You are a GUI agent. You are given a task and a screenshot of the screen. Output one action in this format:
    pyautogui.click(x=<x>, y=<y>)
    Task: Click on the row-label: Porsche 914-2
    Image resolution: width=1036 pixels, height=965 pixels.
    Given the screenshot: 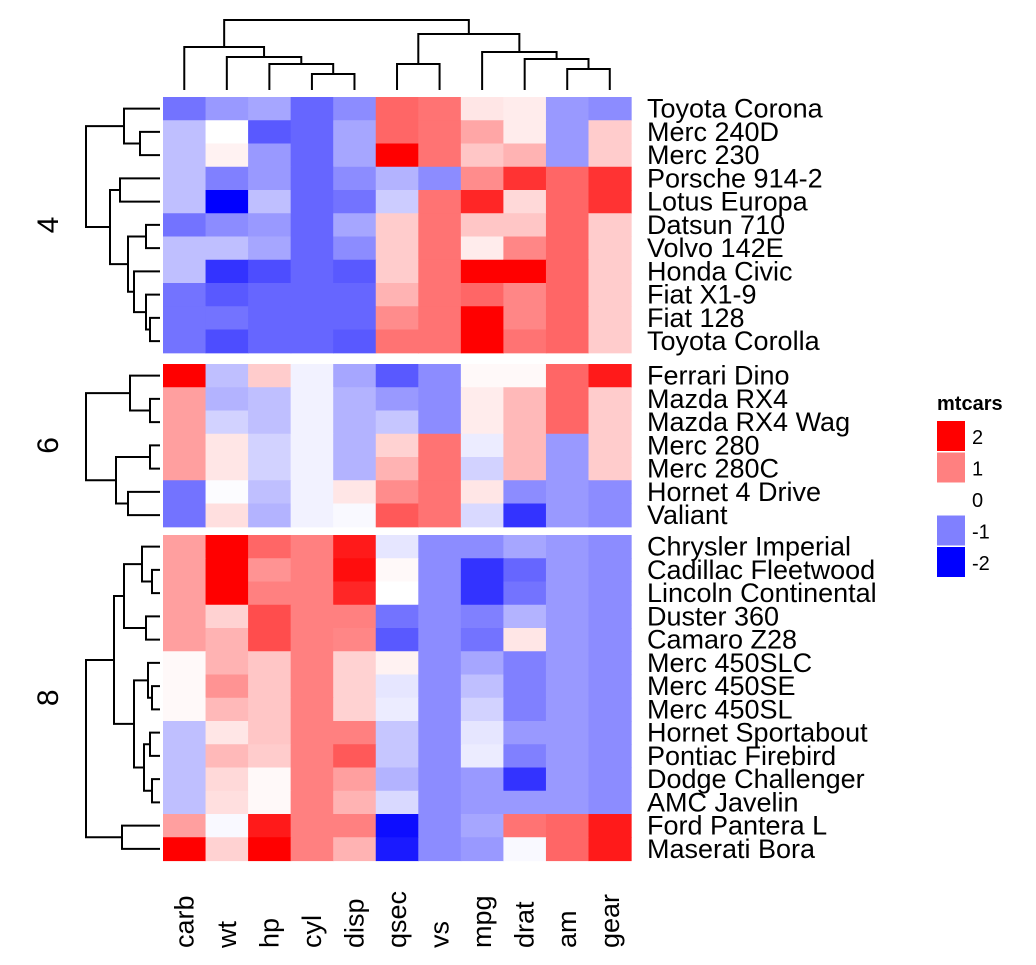 What is the action you would take?
    pyautogui.click(x=735, y=178)
    